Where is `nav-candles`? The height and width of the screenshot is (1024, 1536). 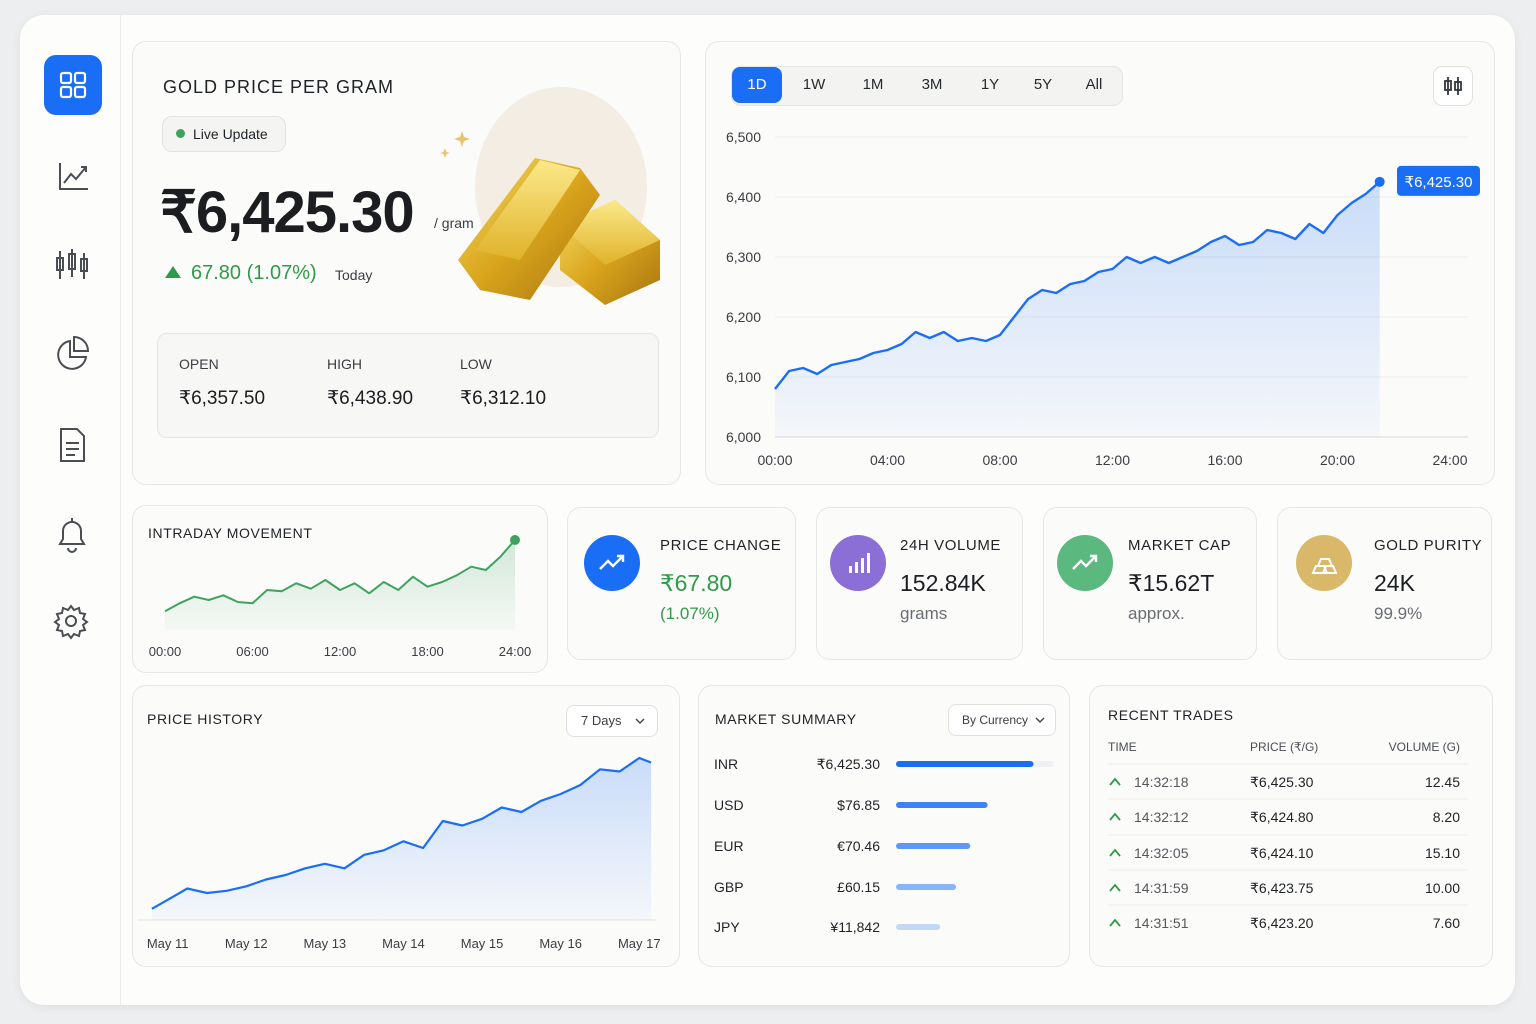
nav-candles is located at coordinates (72, 265).